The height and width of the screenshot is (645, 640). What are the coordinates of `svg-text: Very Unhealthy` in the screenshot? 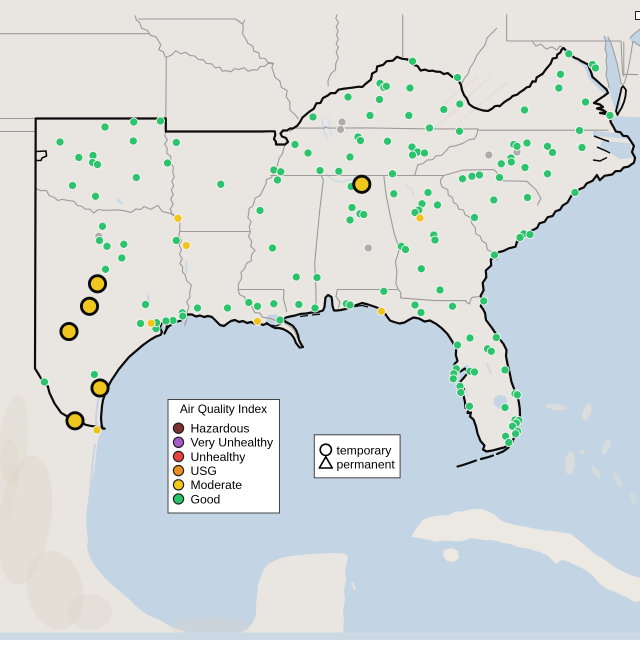 It's located at (233, 443).